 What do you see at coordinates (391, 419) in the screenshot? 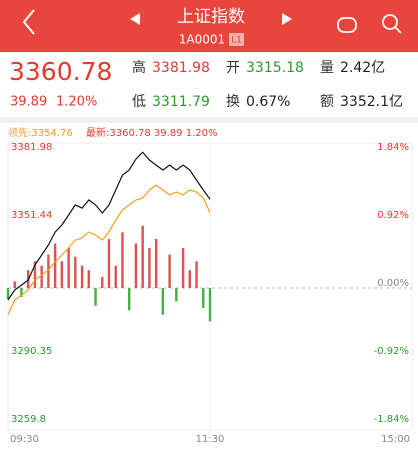
I see `y2-tick-label: -1.84%` at bounding box center [391, 419].